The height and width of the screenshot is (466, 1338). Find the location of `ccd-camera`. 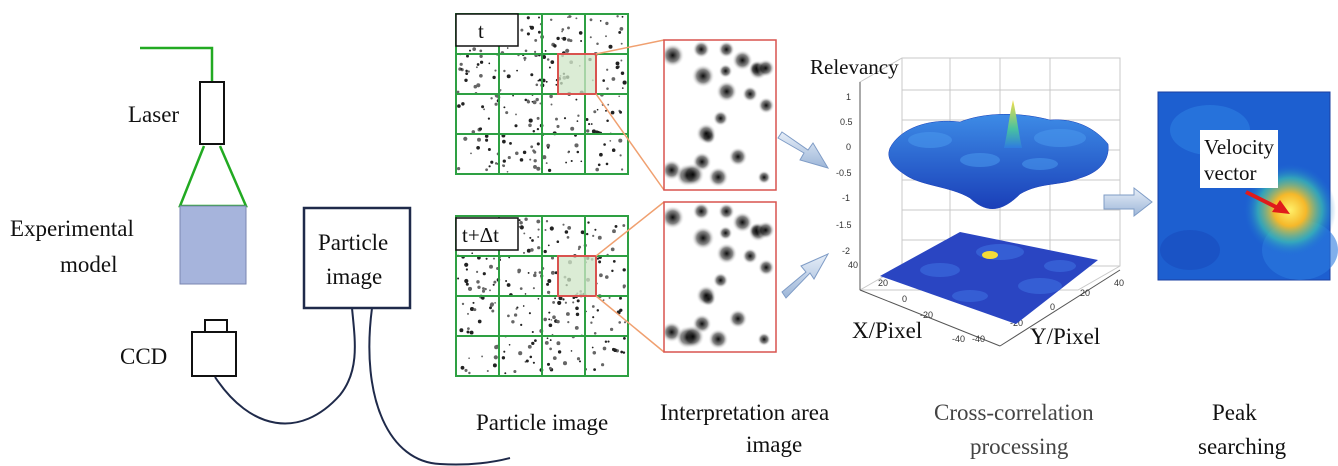

ccd-camera is located at coordinates (214, 354).